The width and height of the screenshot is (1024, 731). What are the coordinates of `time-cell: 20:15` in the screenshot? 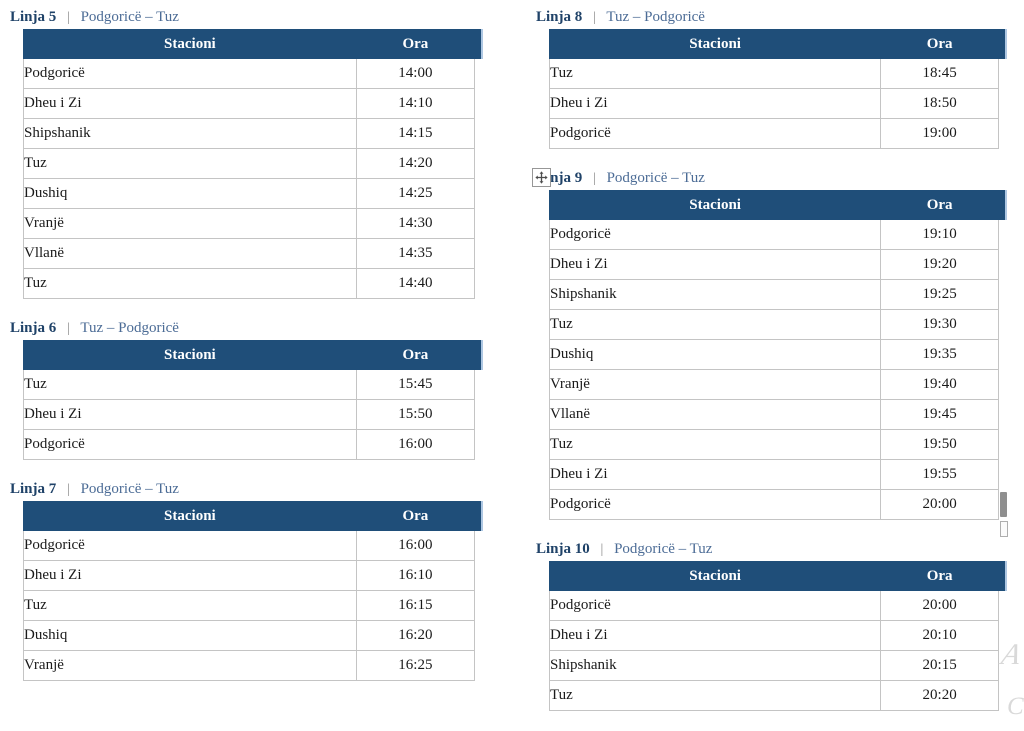 It's located at (939, 665).